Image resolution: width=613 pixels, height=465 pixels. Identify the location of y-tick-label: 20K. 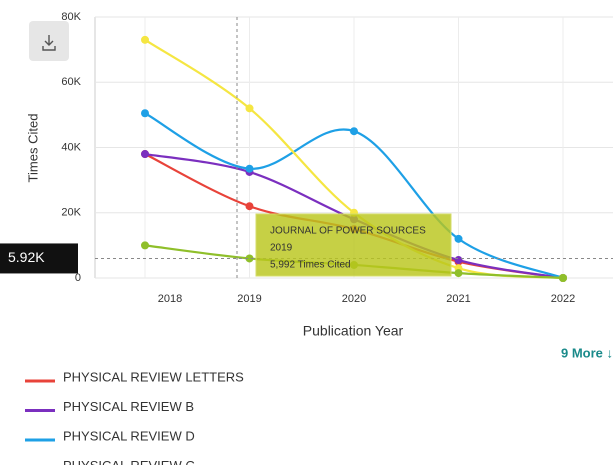
(71, 213).